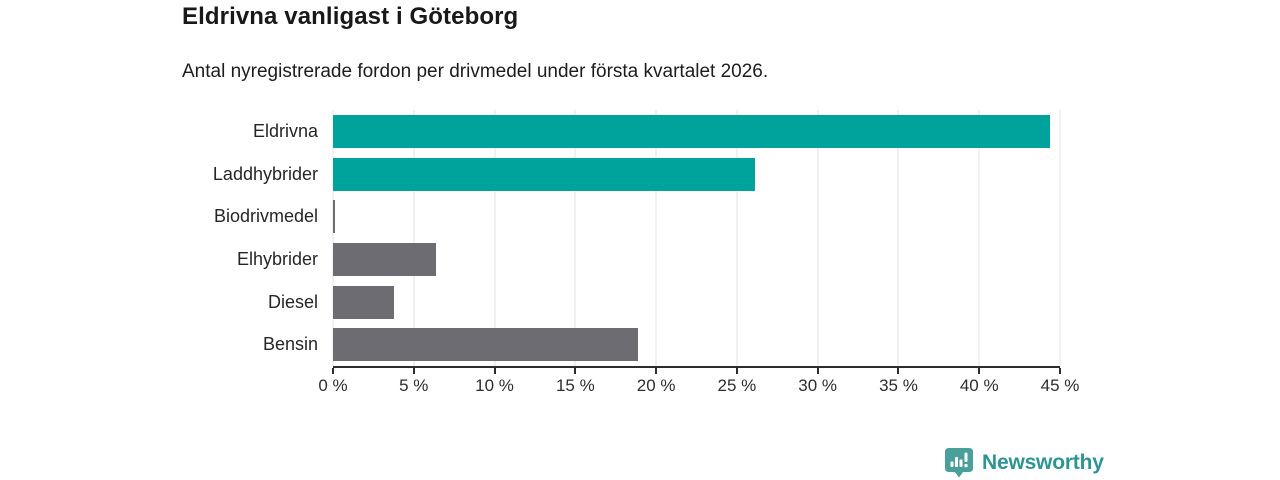  I want to click on newsworthy-logo: Newsworthy, so click(1024, 463).